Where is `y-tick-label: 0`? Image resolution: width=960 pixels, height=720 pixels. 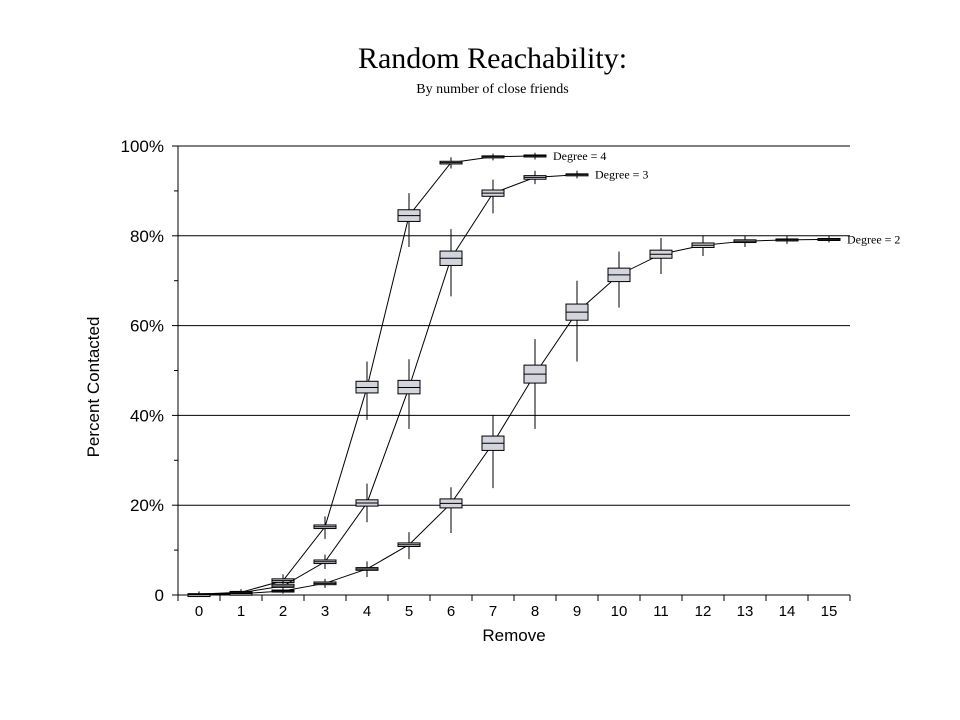
y-tick-label: 0 is located at coordinates (159, 595).